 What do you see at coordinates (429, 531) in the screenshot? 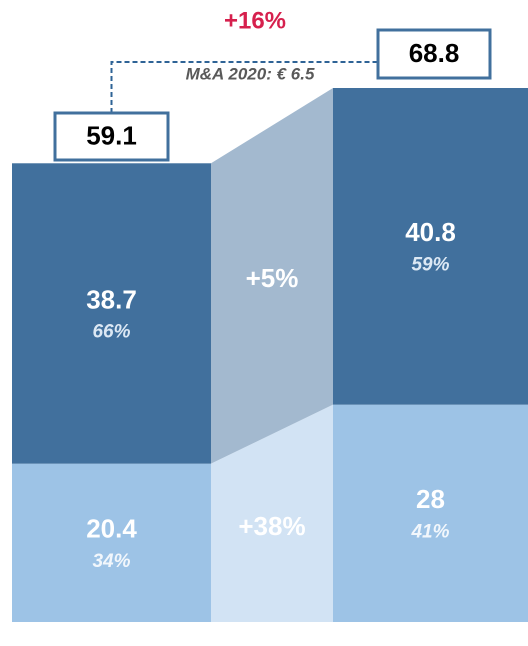
I see `share-label: 41%` at bounding box center [429, 531].